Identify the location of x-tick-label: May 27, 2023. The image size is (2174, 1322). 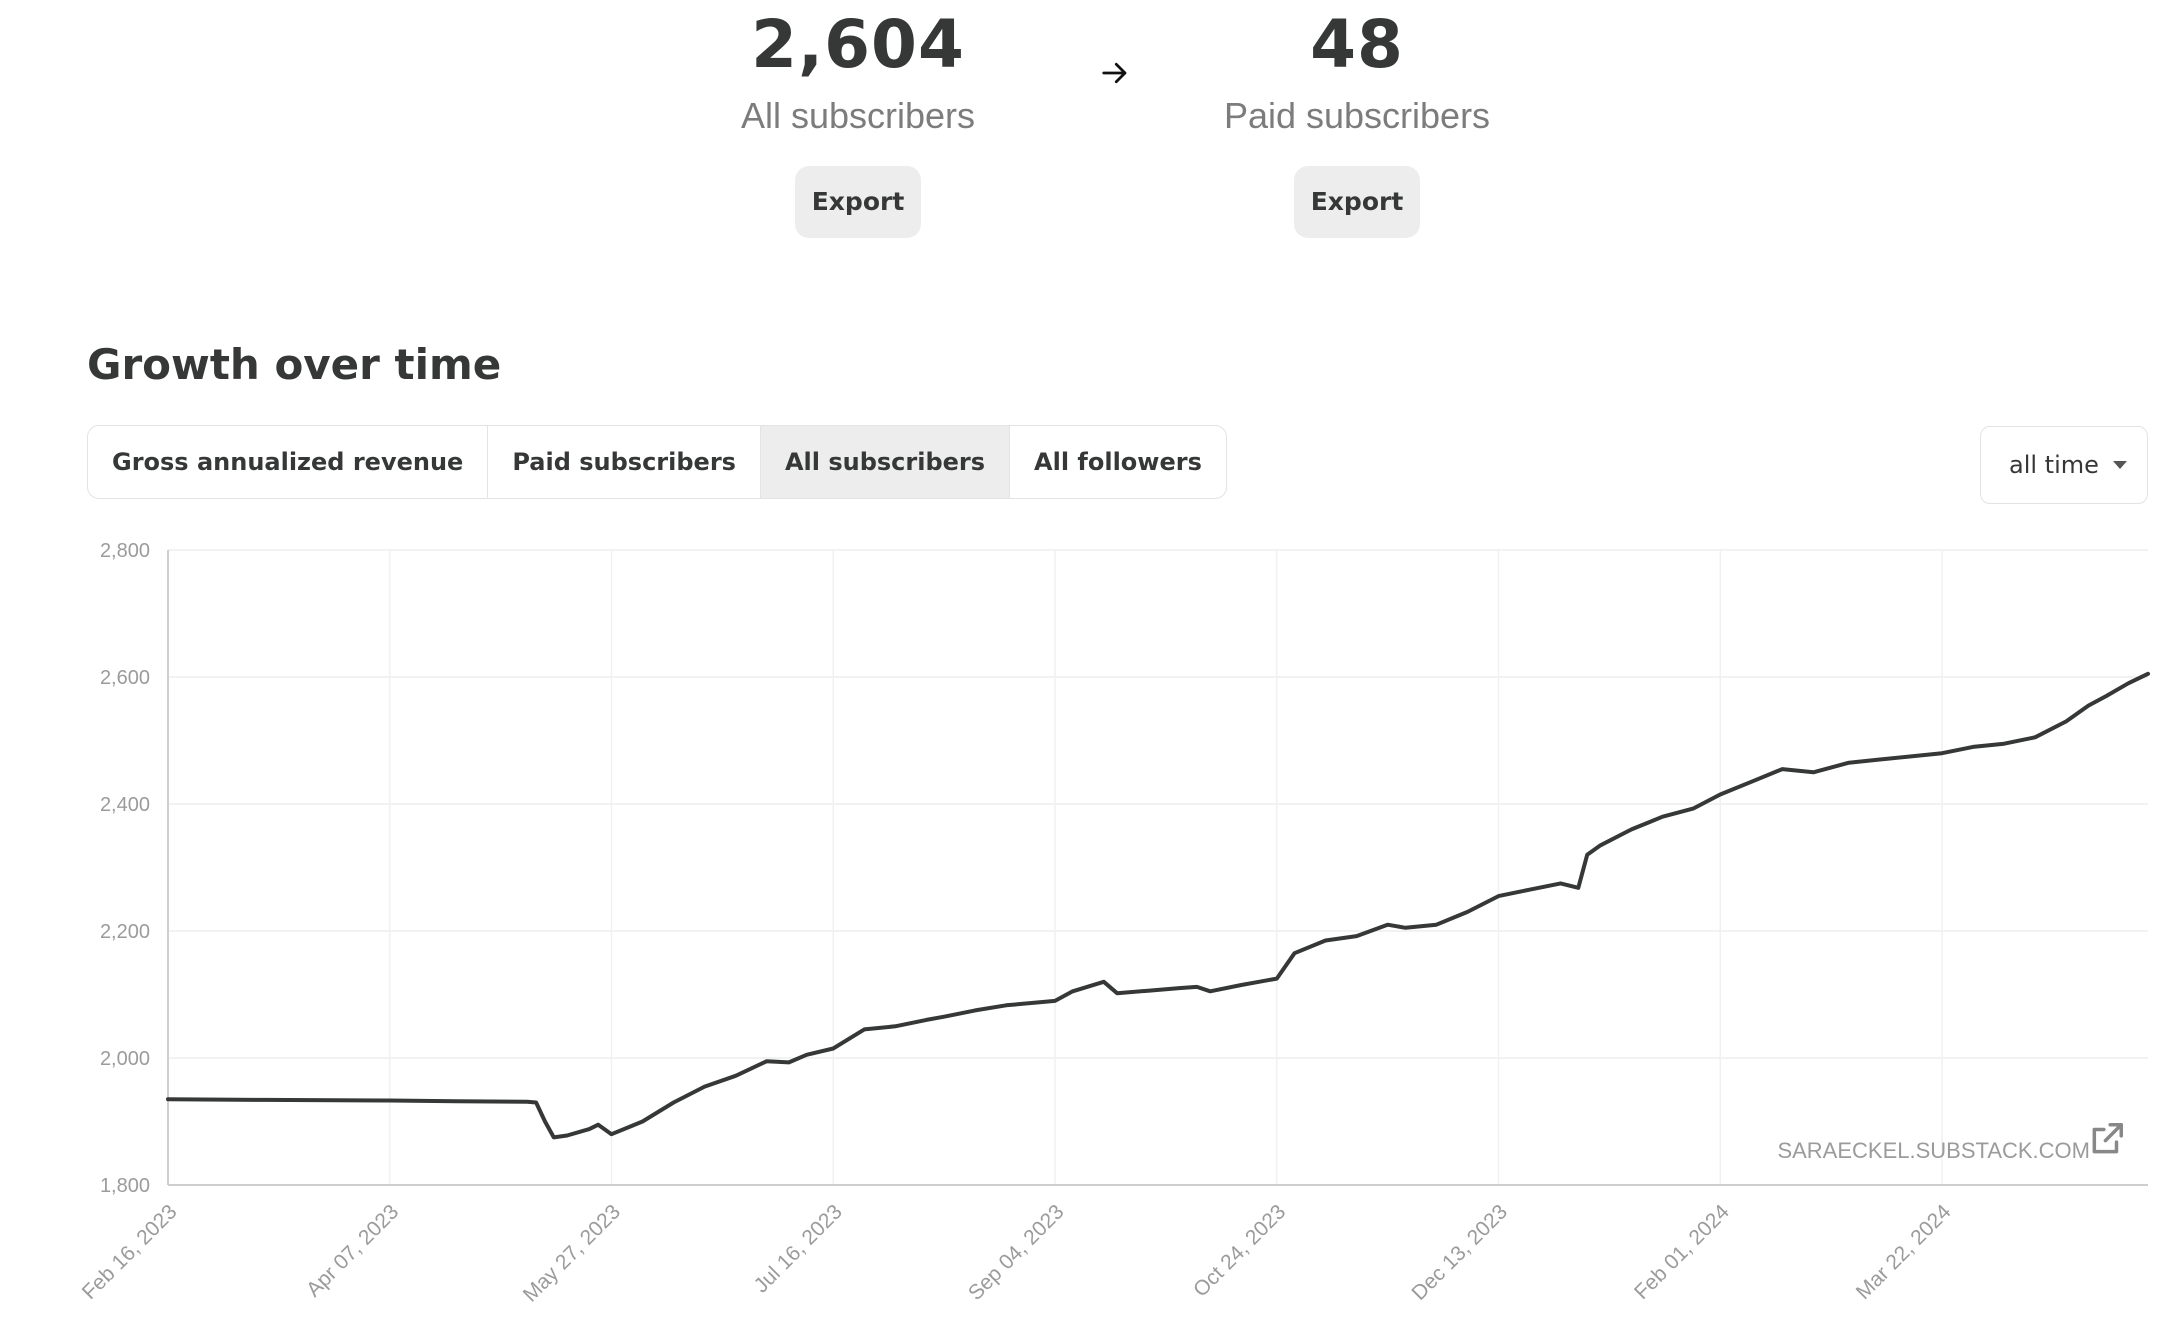
(572, 1253).